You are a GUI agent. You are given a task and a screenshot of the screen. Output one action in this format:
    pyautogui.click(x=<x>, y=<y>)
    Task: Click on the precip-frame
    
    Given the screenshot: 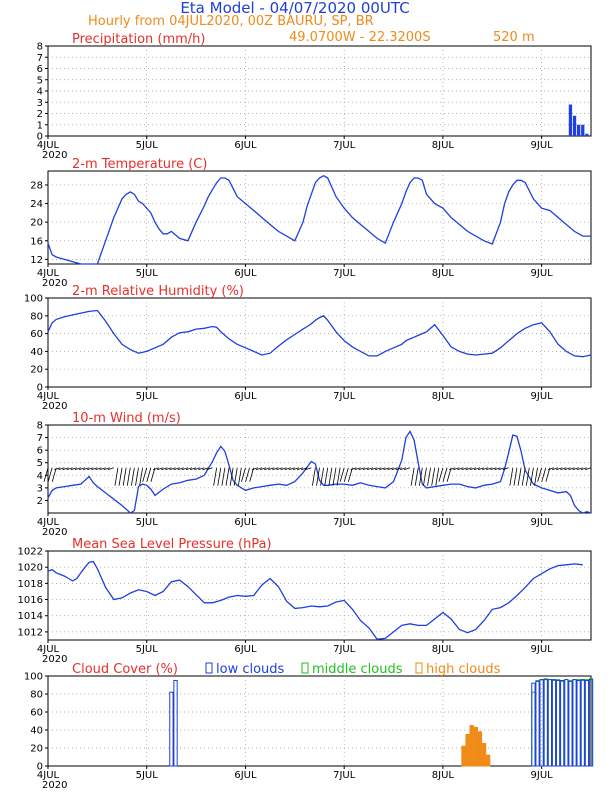 What is the action you would take?
    pyautogui.click(x=319, y=91)
    